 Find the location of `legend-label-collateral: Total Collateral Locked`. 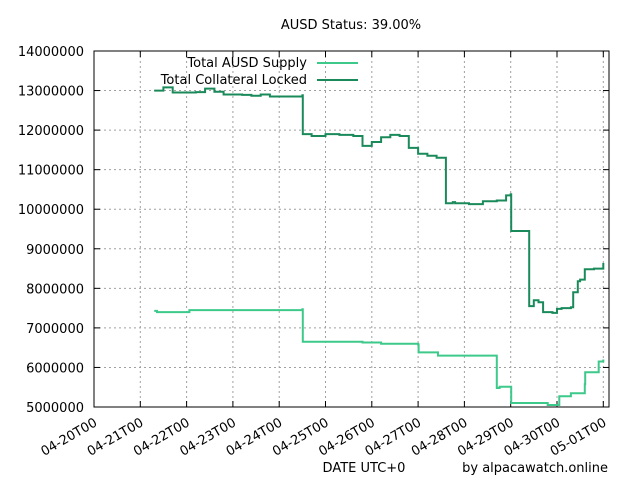

legend-label-collateral: Total Collateral Locked is located at coordinates (233, 80).